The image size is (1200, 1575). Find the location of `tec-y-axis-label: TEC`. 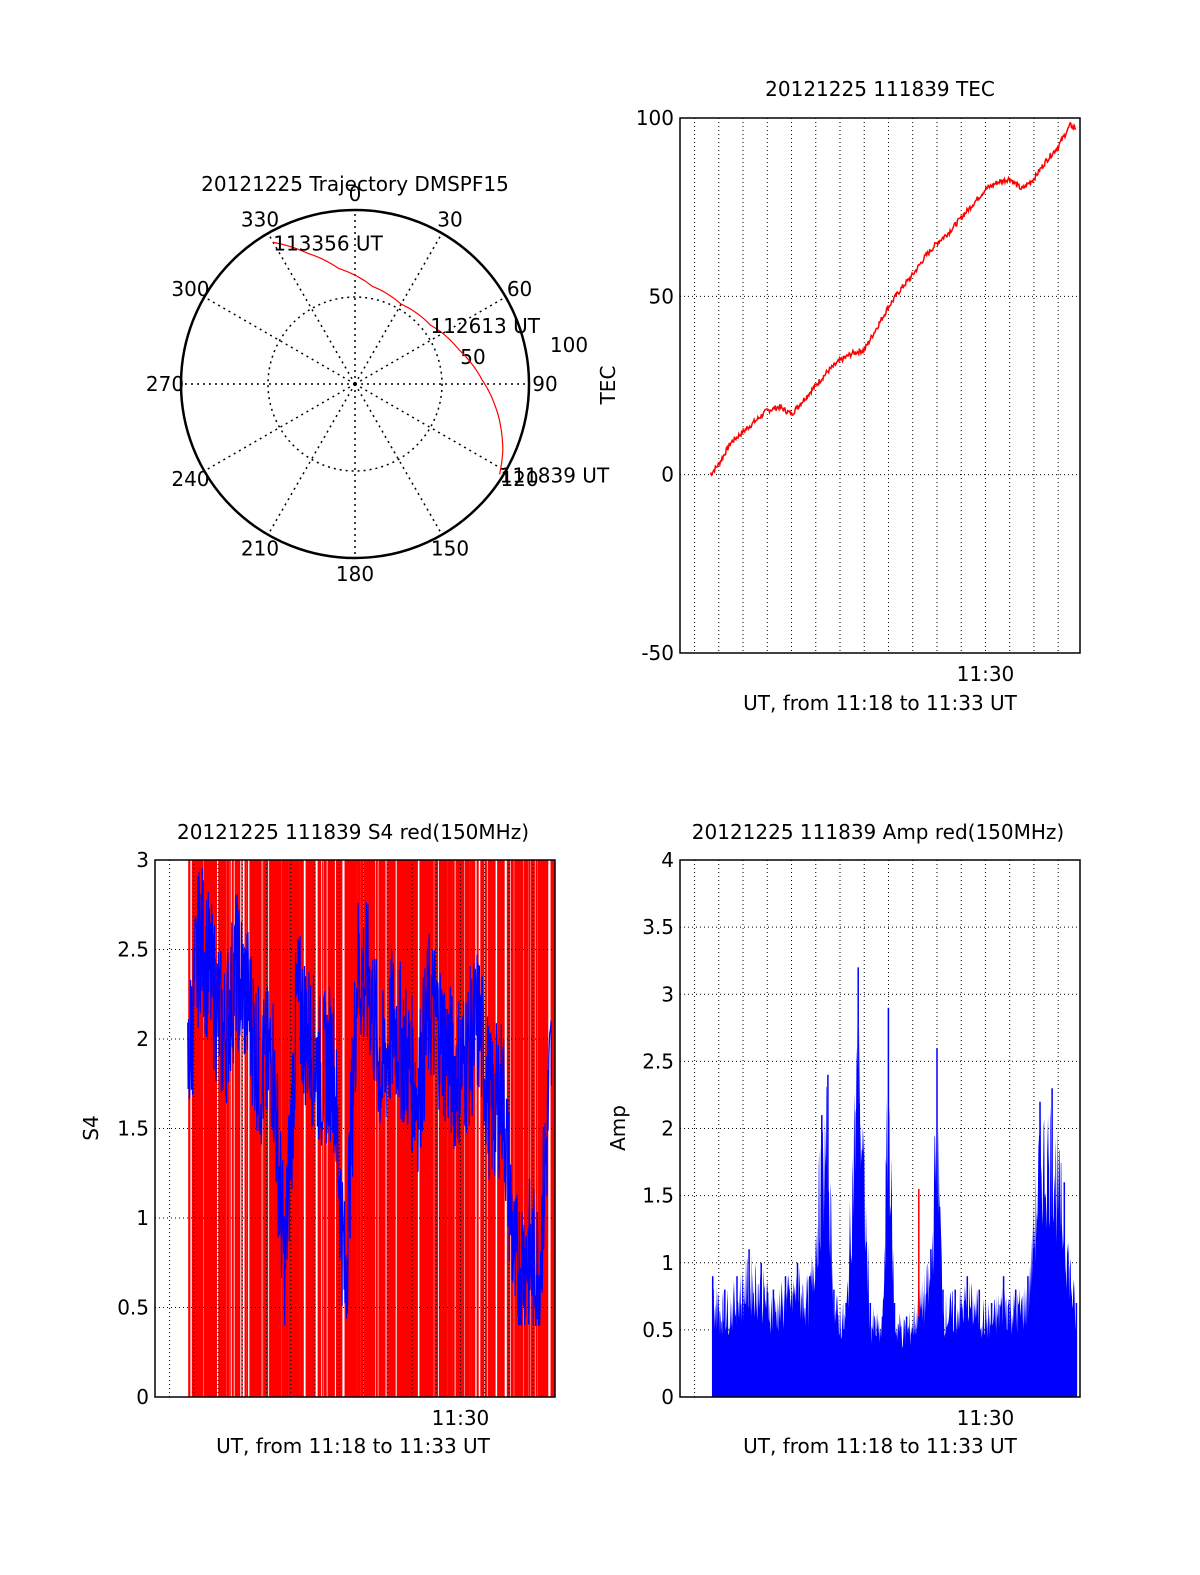

tec-y-axis-label: TEC is located at coordinates (608, 386).